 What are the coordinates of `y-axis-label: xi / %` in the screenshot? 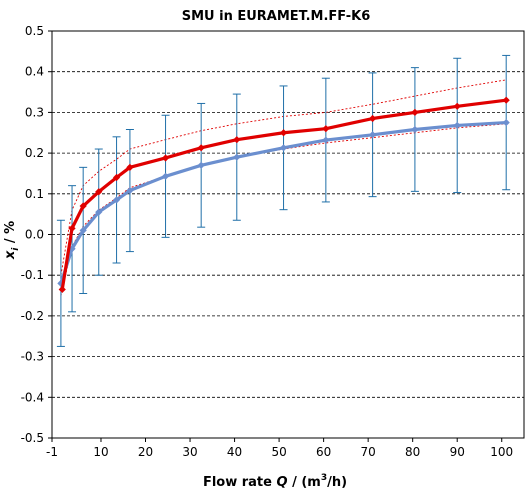 It's located at (12, 240).